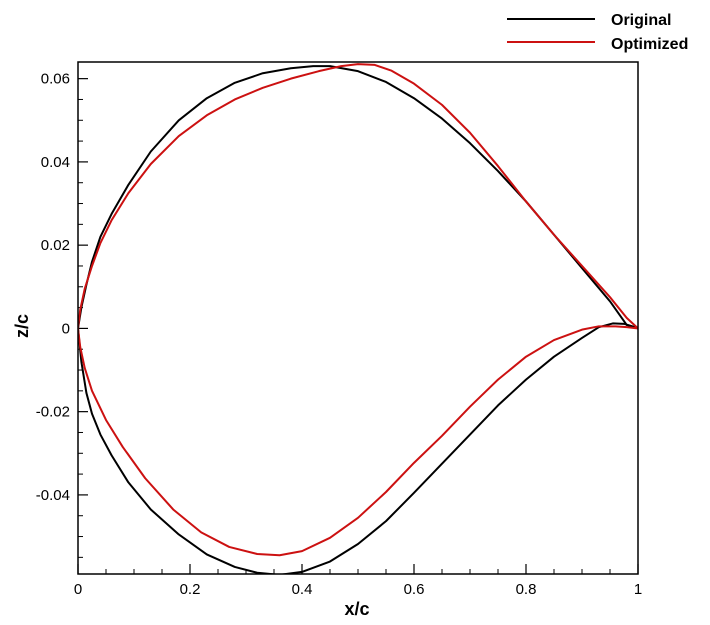  What do you see at coordinates (649, 44) in the screenshot?
I see `legend-label-optimized: Optimized` at bounding box center [649, 44].